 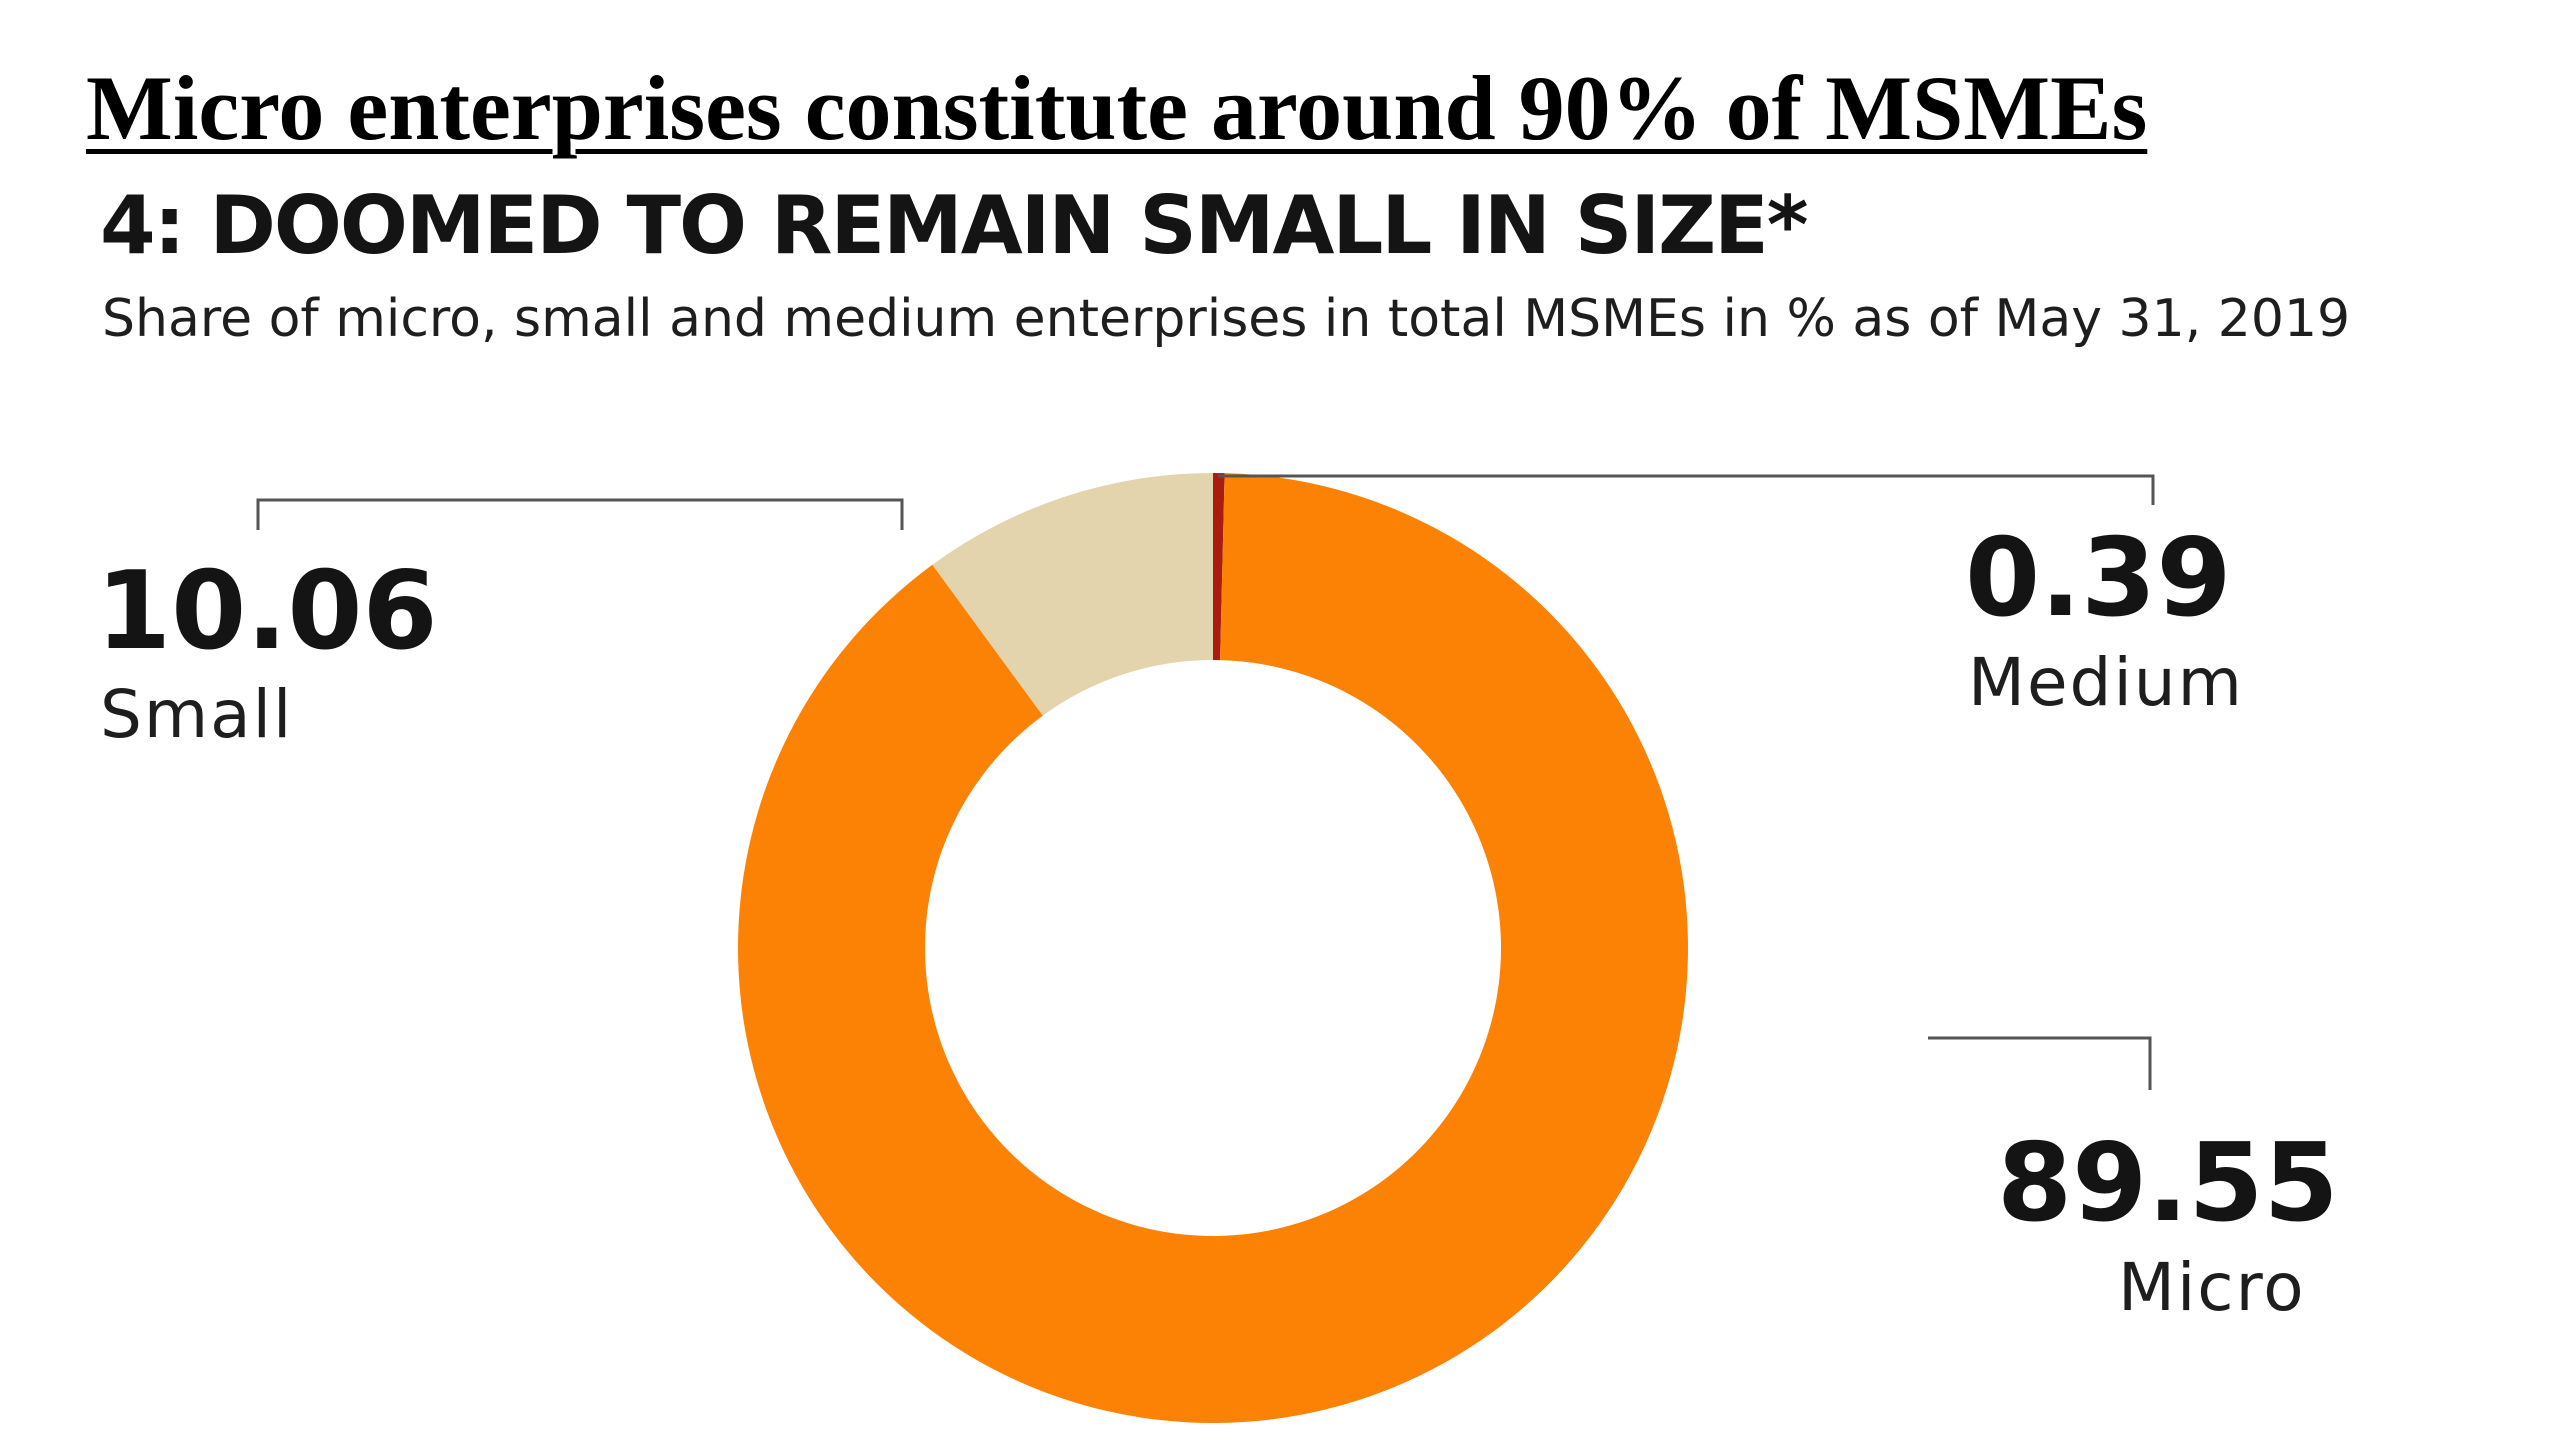 I want to click on slice-small, so click(x=1072, y=594).